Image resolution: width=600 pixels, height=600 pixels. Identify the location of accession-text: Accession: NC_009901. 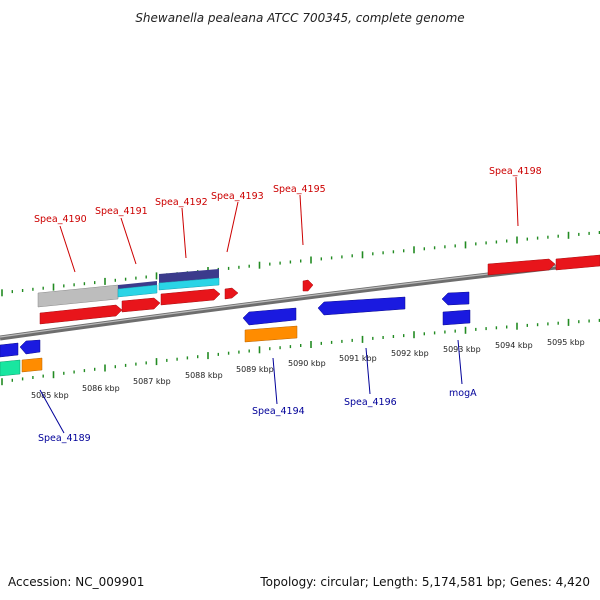
(76, 582).